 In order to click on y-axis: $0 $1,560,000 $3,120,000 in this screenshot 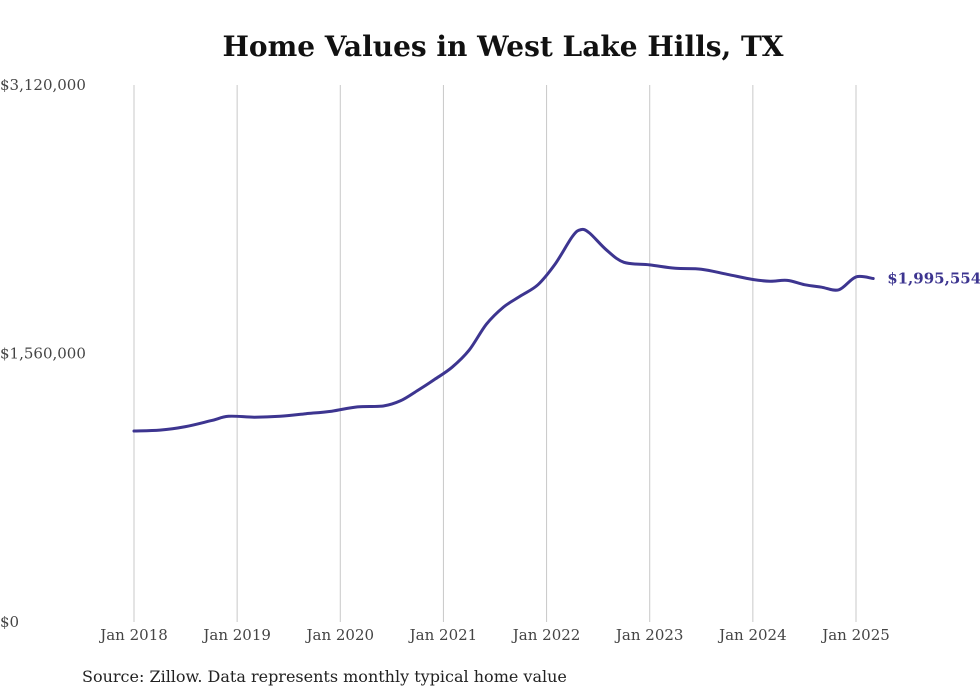, I will do `click(43, 353)`.